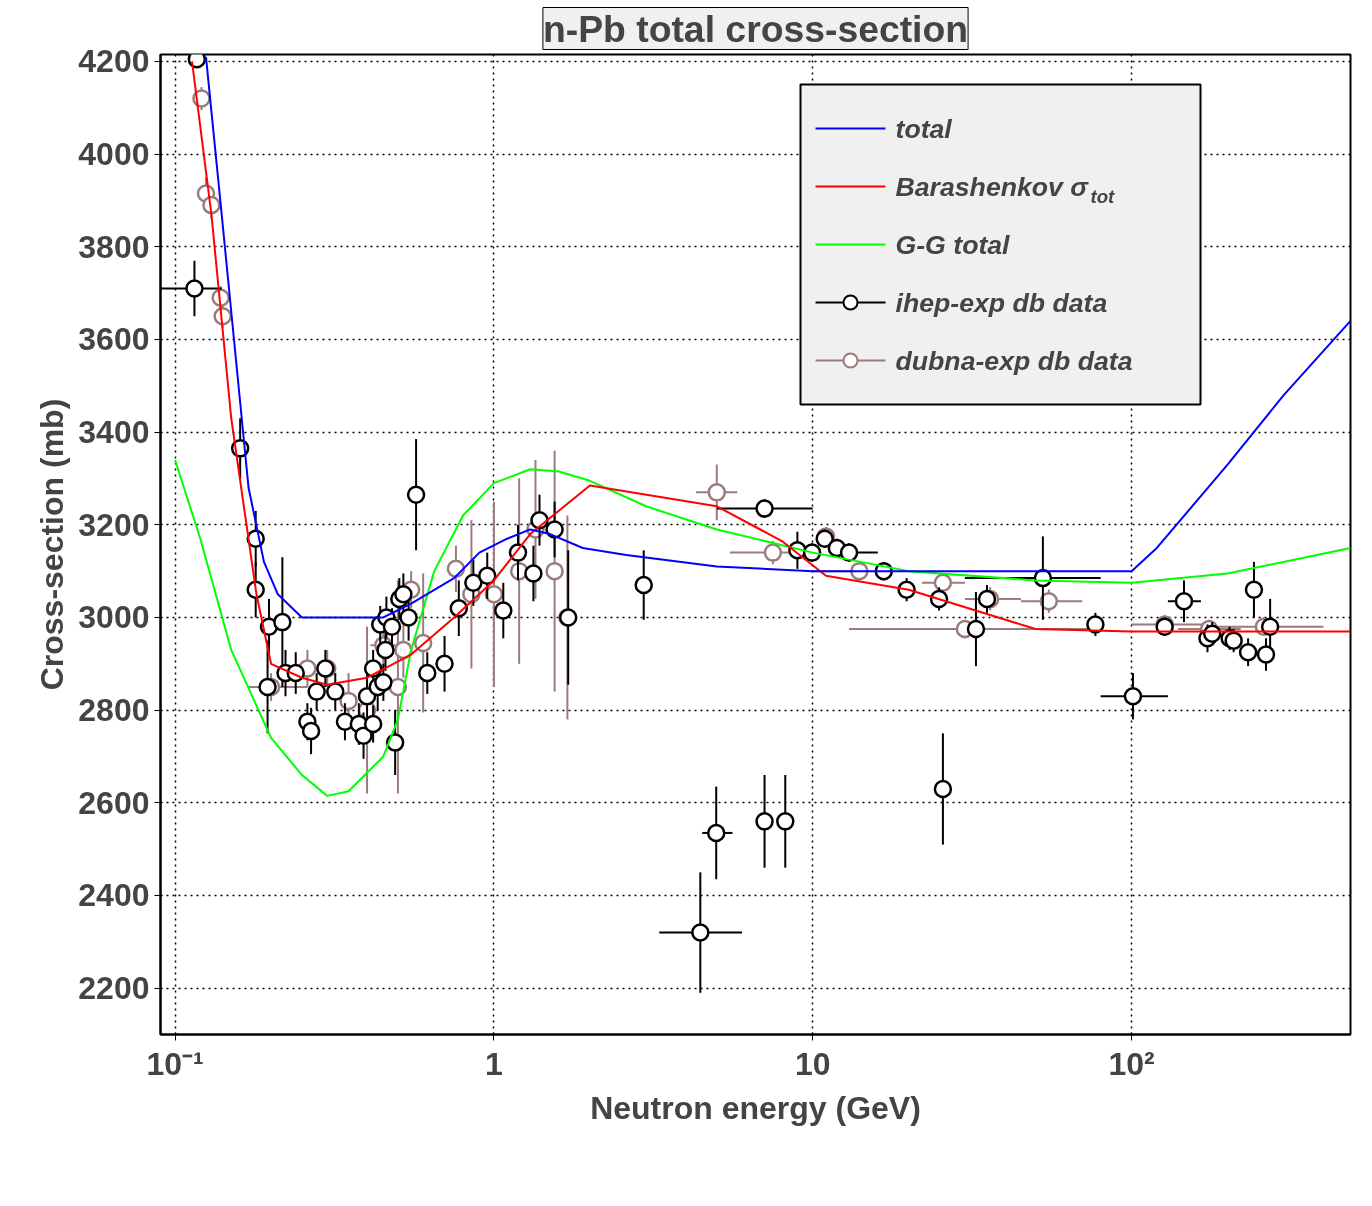 This screenshot has height=1206, width=1372. Describe the element at coordinates (1131, 1063) in the screenshot. I see `x-tick-label: 10²` at that location.